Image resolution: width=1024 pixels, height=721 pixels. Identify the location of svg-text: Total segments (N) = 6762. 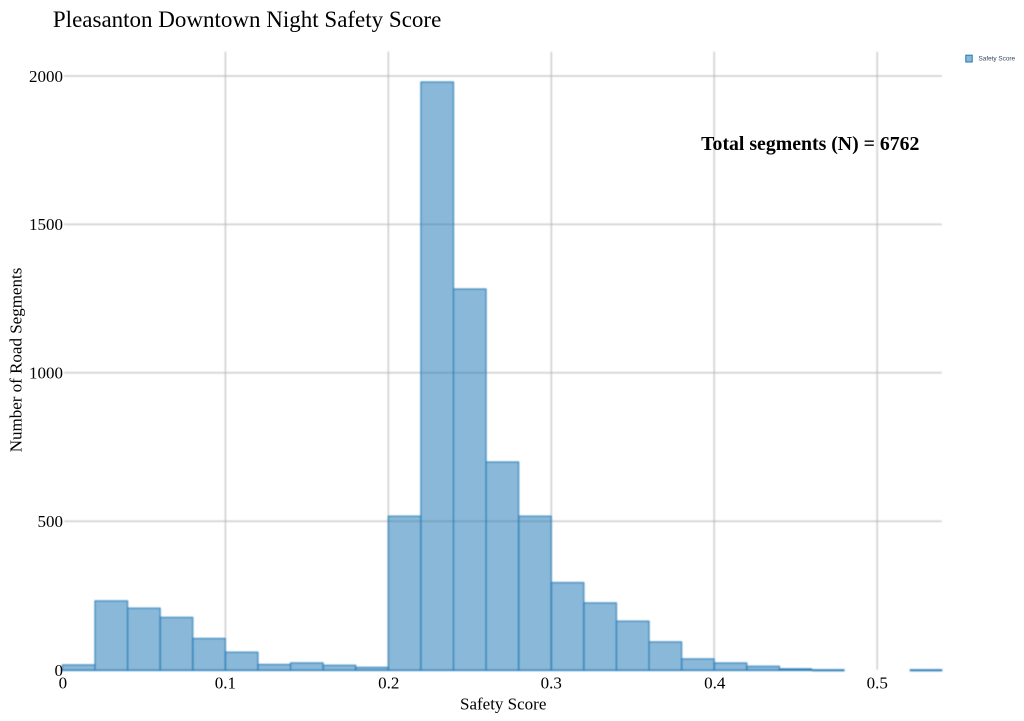
(810, 144).